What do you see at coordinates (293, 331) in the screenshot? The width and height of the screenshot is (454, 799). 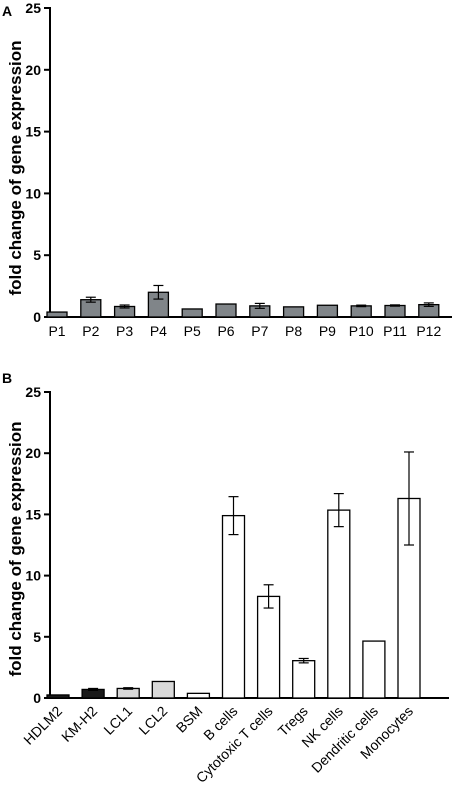 I see `category-label: P8` at bounding box center [293, 331].